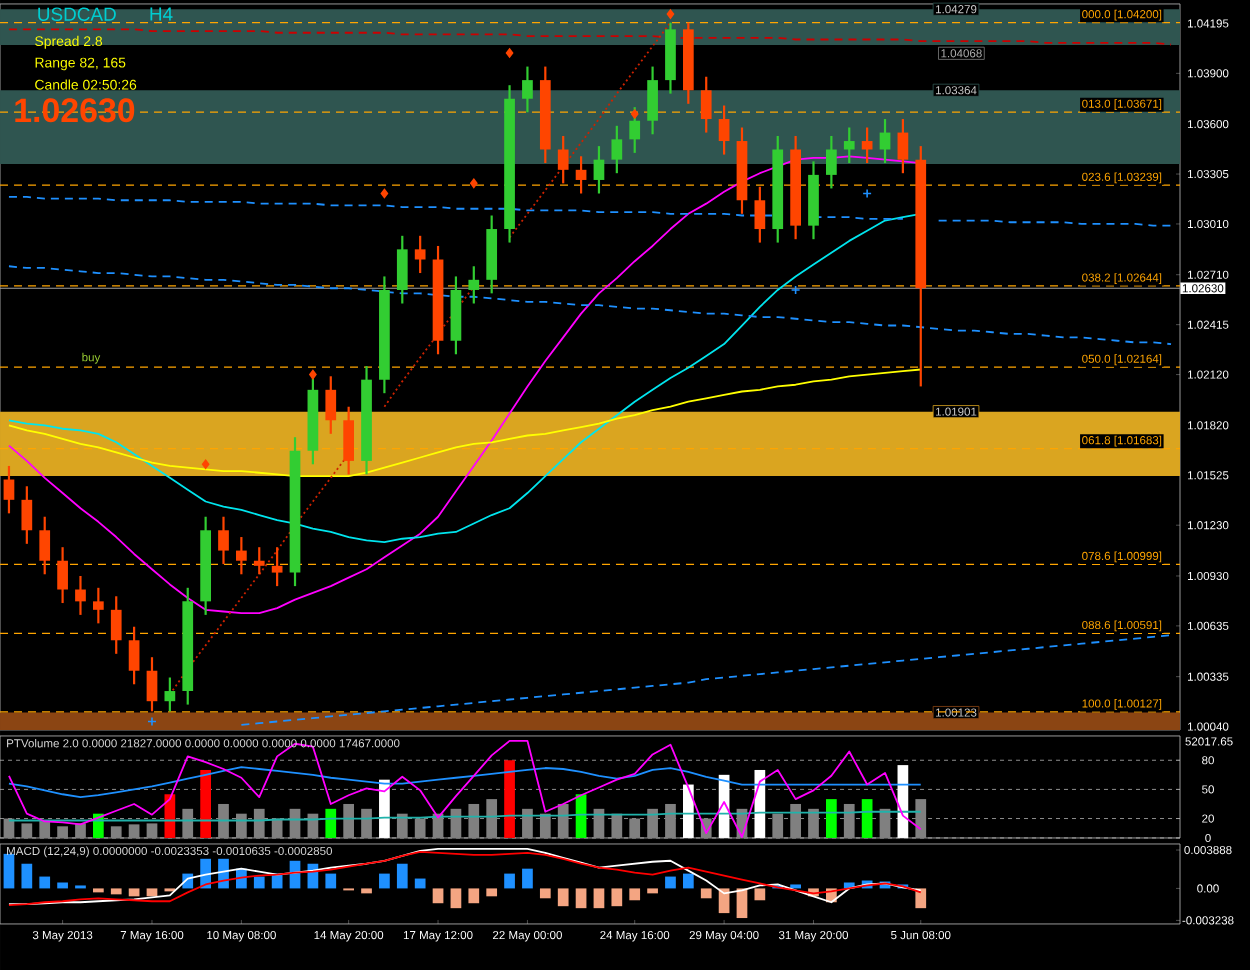 This screenshot has width=1250, height=970. Describe the element at coordinates (77, 14) in the screenshot. I see `chart-title: USDCAD` at that location.